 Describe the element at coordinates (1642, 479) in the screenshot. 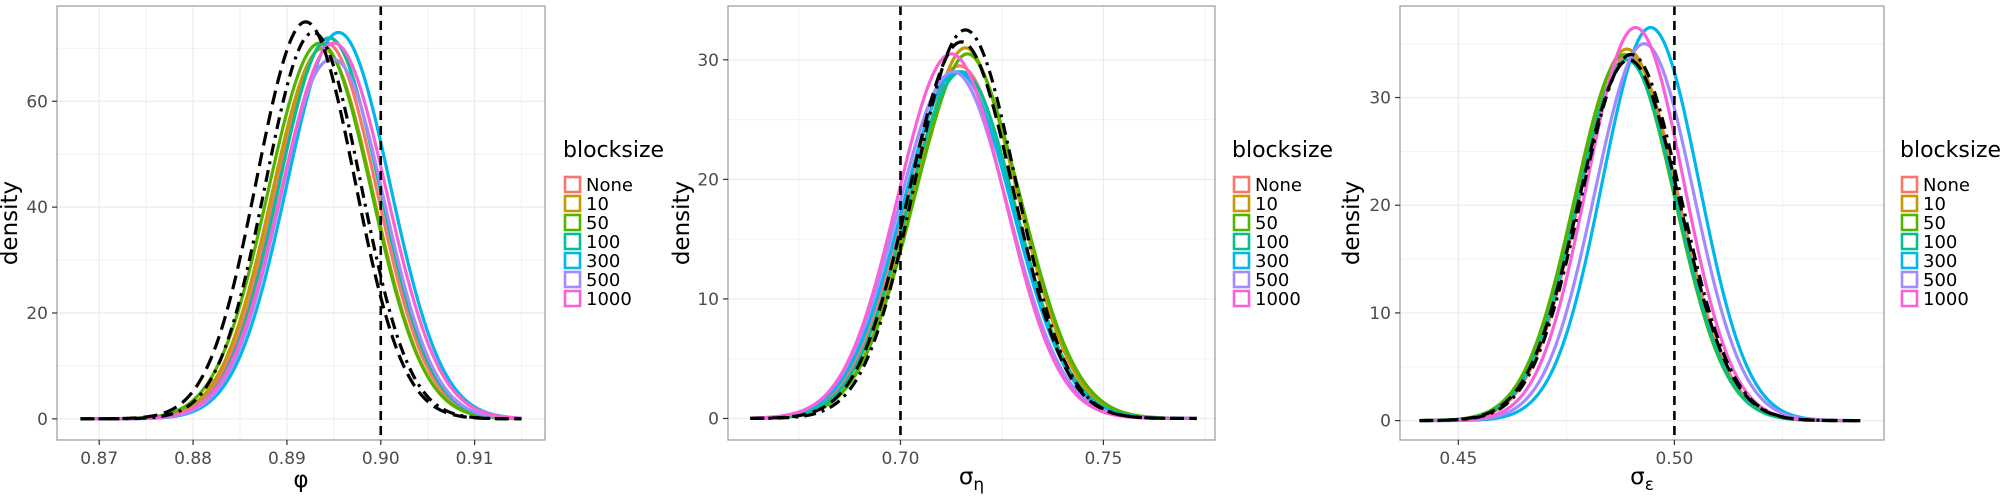

I see `x-axis-title: σε` at that location.